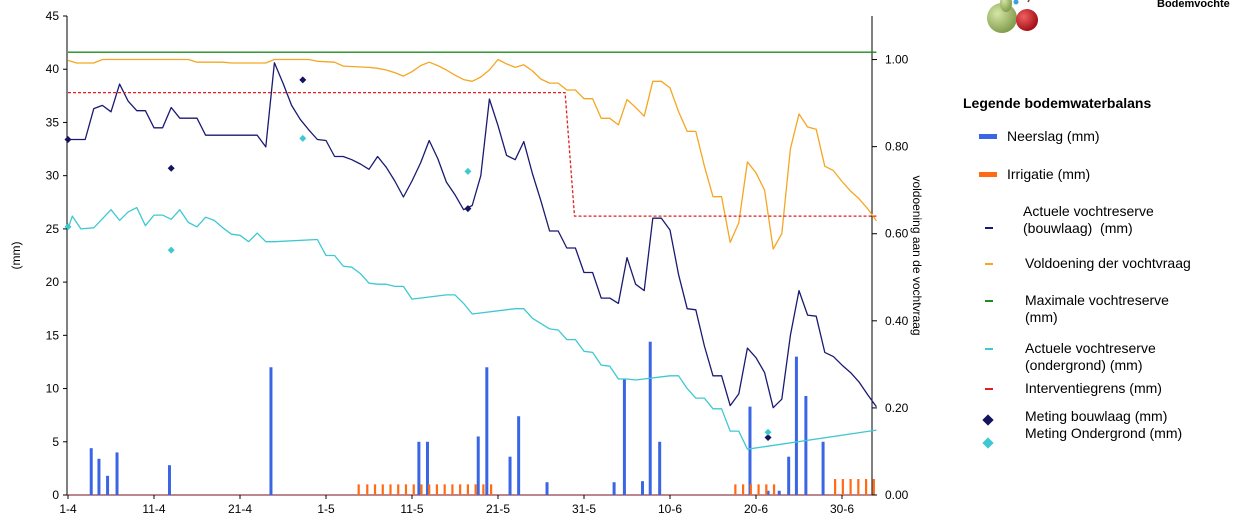 This screenshot has height=521, width=1248. Describe the element at coordinates (53, 176) in the screenshot. I see `y-tick-label: 30` at that location.